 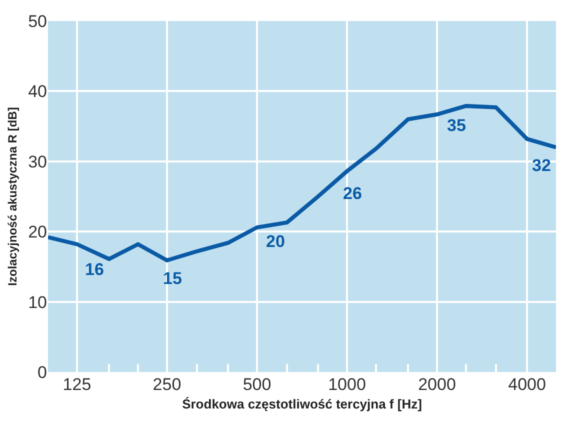 What do you see at coordinates (167, 384) in the screenshot?
I see `x-tick-label: 250` at bounding box center [167, 384].